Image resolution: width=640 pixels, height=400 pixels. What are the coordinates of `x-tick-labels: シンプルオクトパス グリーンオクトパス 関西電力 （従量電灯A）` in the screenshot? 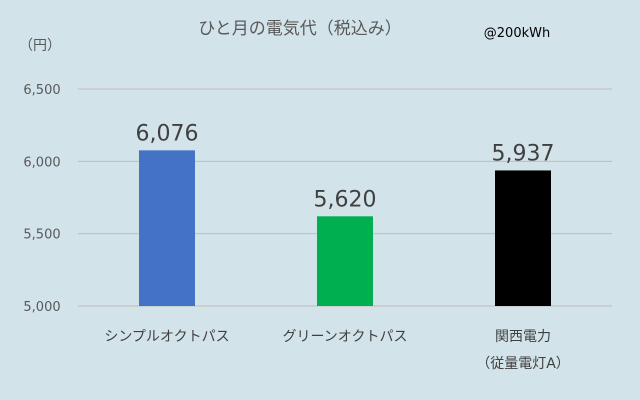 It's located at (336, 350).